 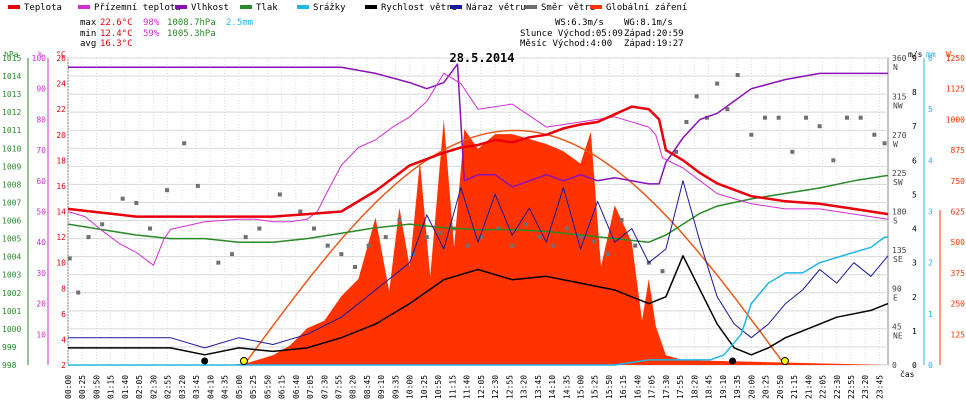 What do you see at coordinates (11, 148) in the screenshot?
I see `pressure-tick-label: 1010` at bounding box center [11, 148].